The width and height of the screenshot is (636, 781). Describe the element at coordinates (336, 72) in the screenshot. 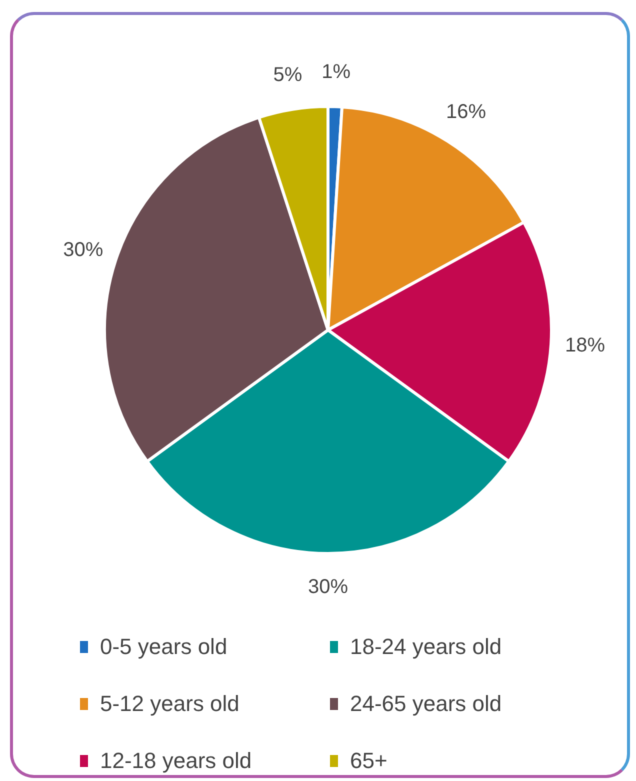

I see `data-label: 1%` at that location.